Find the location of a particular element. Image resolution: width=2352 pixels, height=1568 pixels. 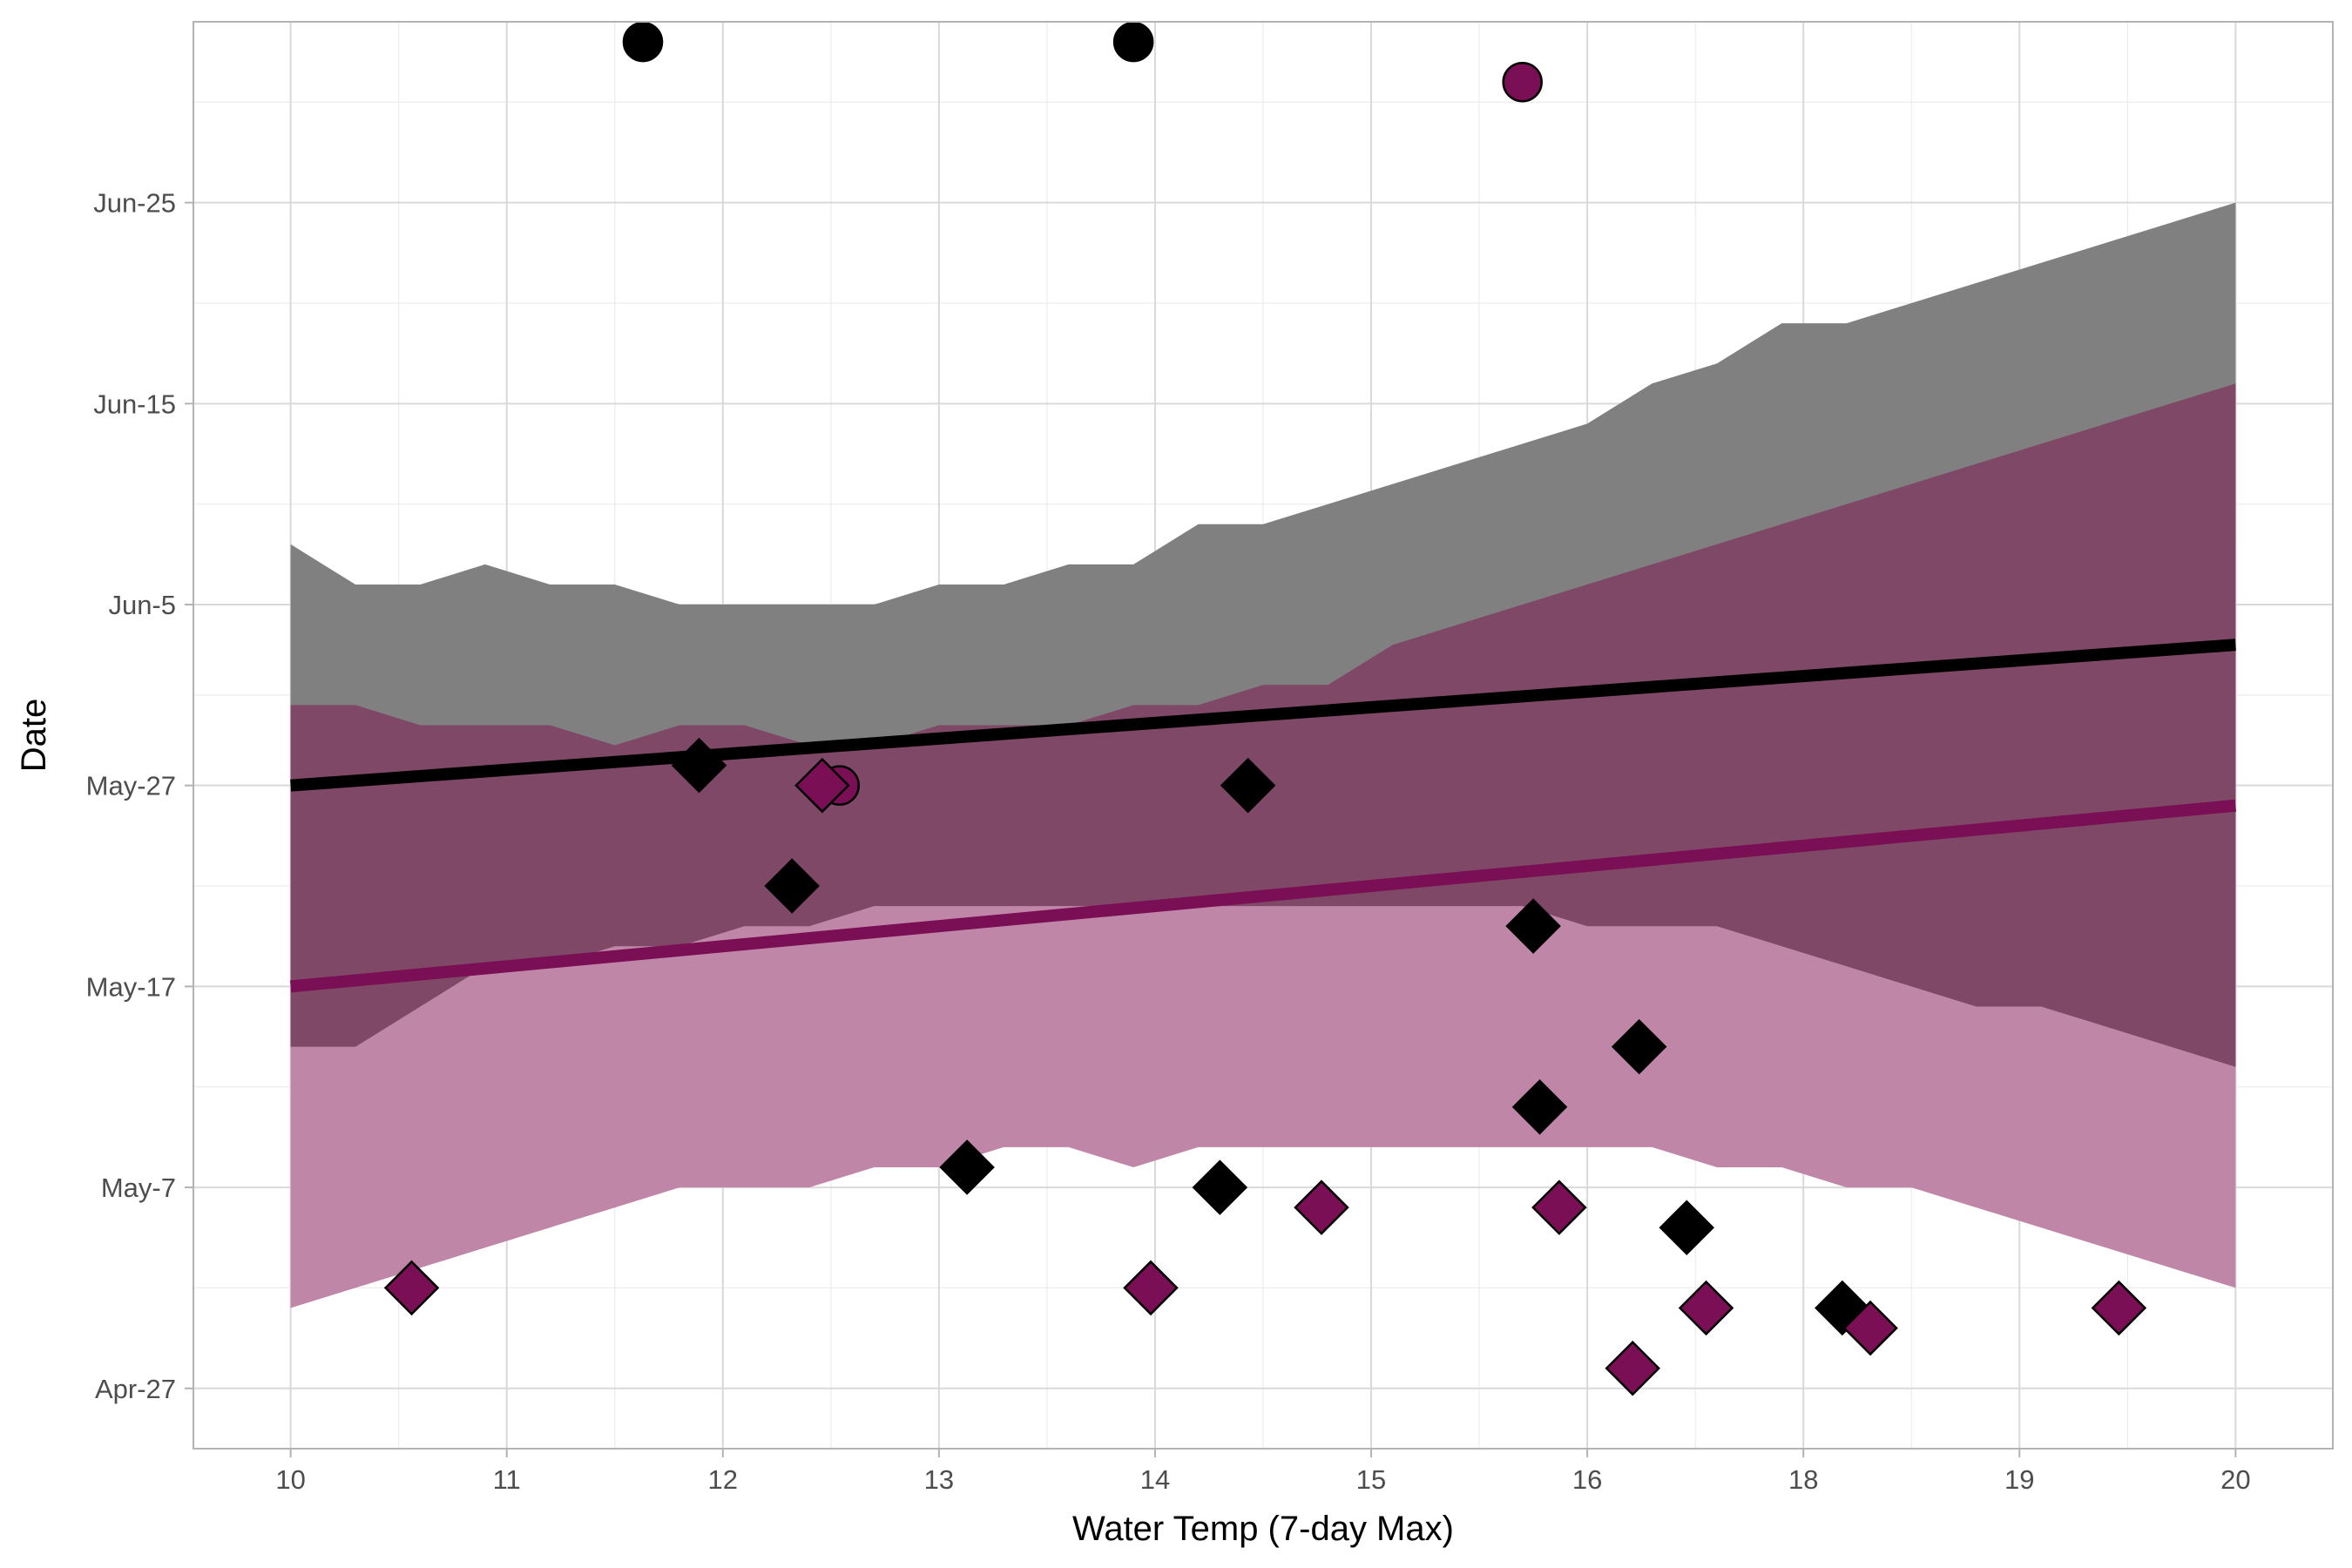

x-tick-label: 20 is located at coordinates (2235, 1479).